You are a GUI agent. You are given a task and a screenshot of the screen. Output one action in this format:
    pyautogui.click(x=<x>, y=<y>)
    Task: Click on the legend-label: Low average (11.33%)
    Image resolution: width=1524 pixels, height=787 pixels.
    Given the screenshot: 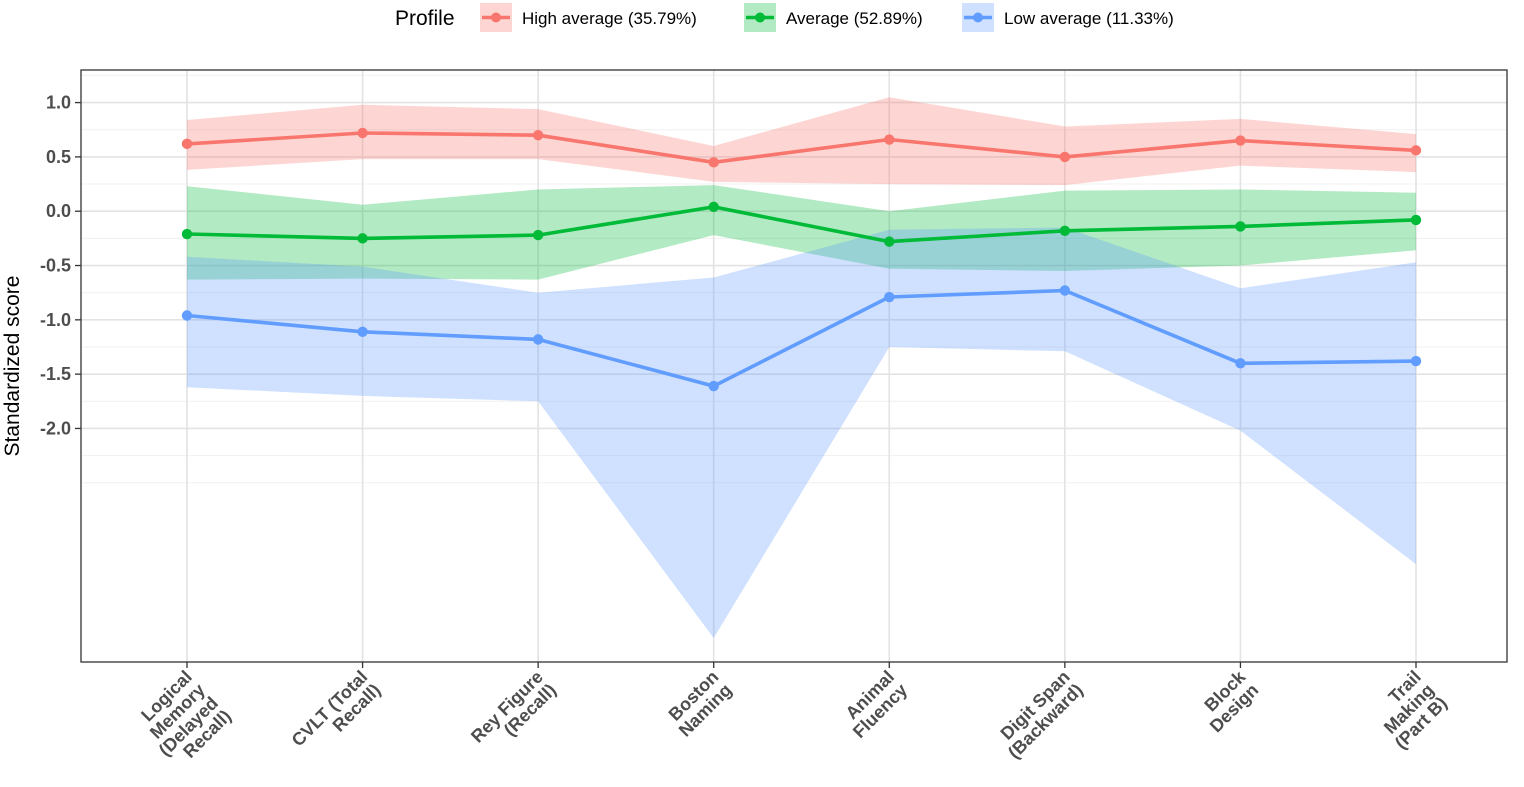 What is the action you would take?
    pyautogui.click(x=1089, y=18)
    